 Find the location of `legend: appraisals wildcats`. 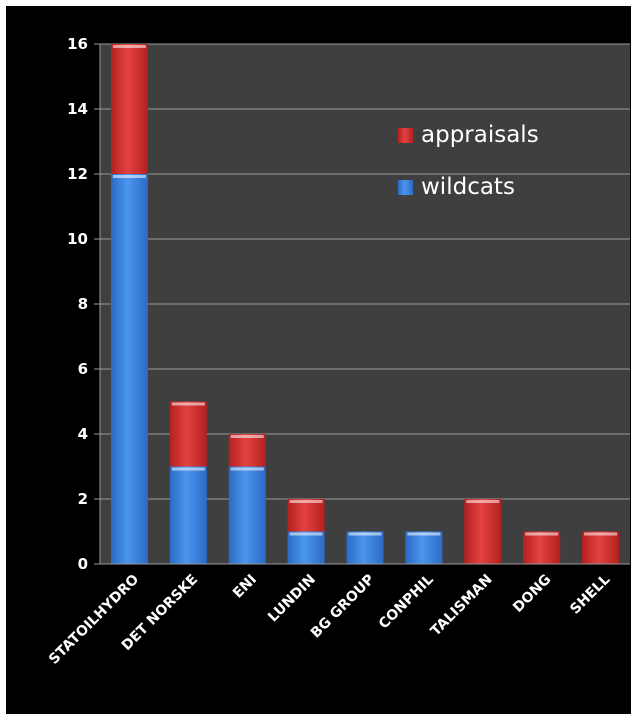

legend: appraisals wildcats is located at coordinates (468, 161).